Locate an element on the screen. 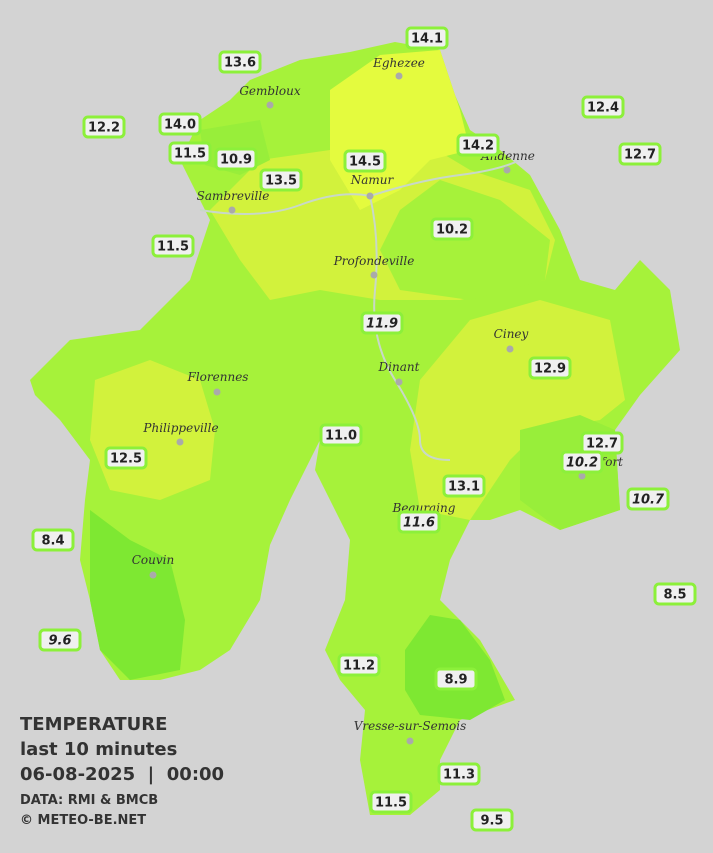 This screenshot has width=713, height=853. station-value: 14.1 is located at coordinates (427, 39).